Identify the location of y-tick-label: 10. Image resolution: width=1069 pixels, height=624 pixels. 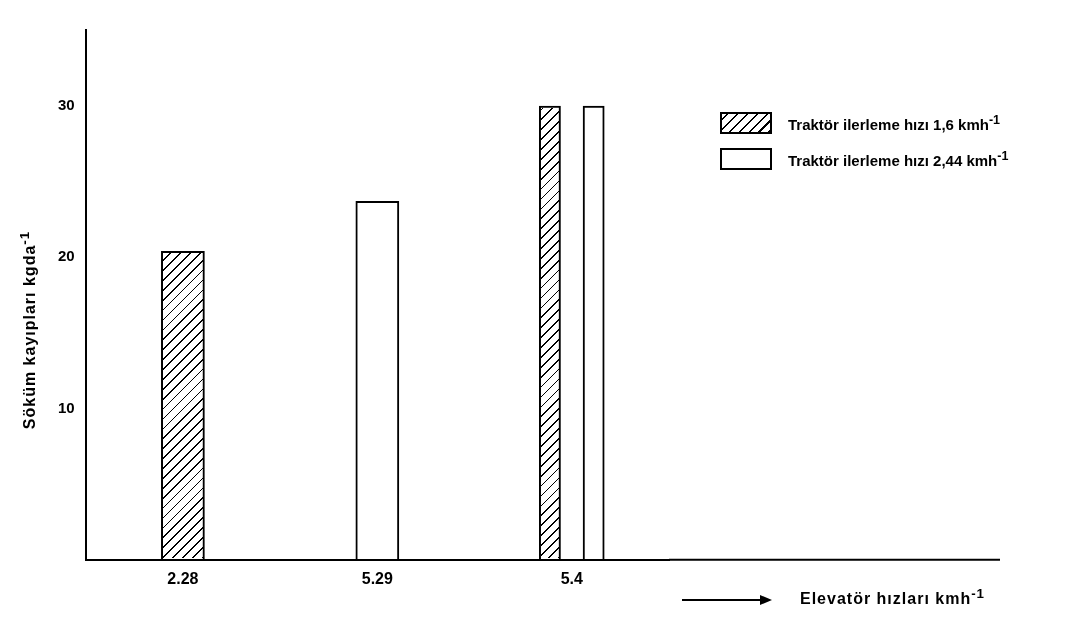
(66, 407).